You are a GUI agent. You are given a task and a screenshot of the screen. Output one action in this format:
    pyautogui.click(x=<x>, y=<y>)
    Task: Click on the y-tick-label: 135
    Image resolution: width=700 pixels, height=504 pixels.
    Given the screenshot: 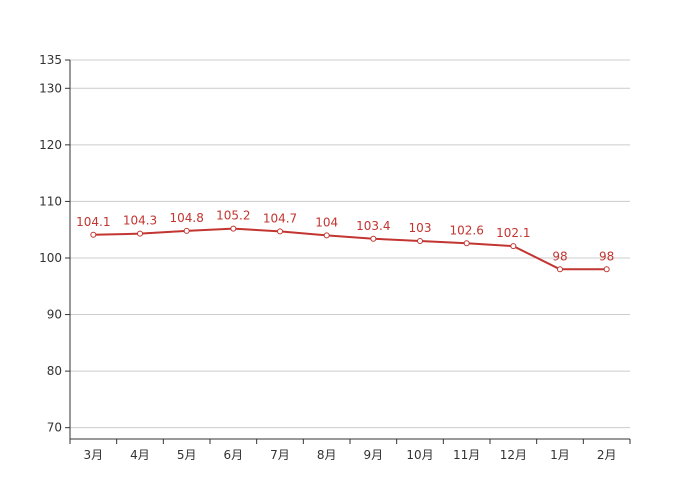 What is the action you would take?
    pyautogui.click(x=50, y=60)
    